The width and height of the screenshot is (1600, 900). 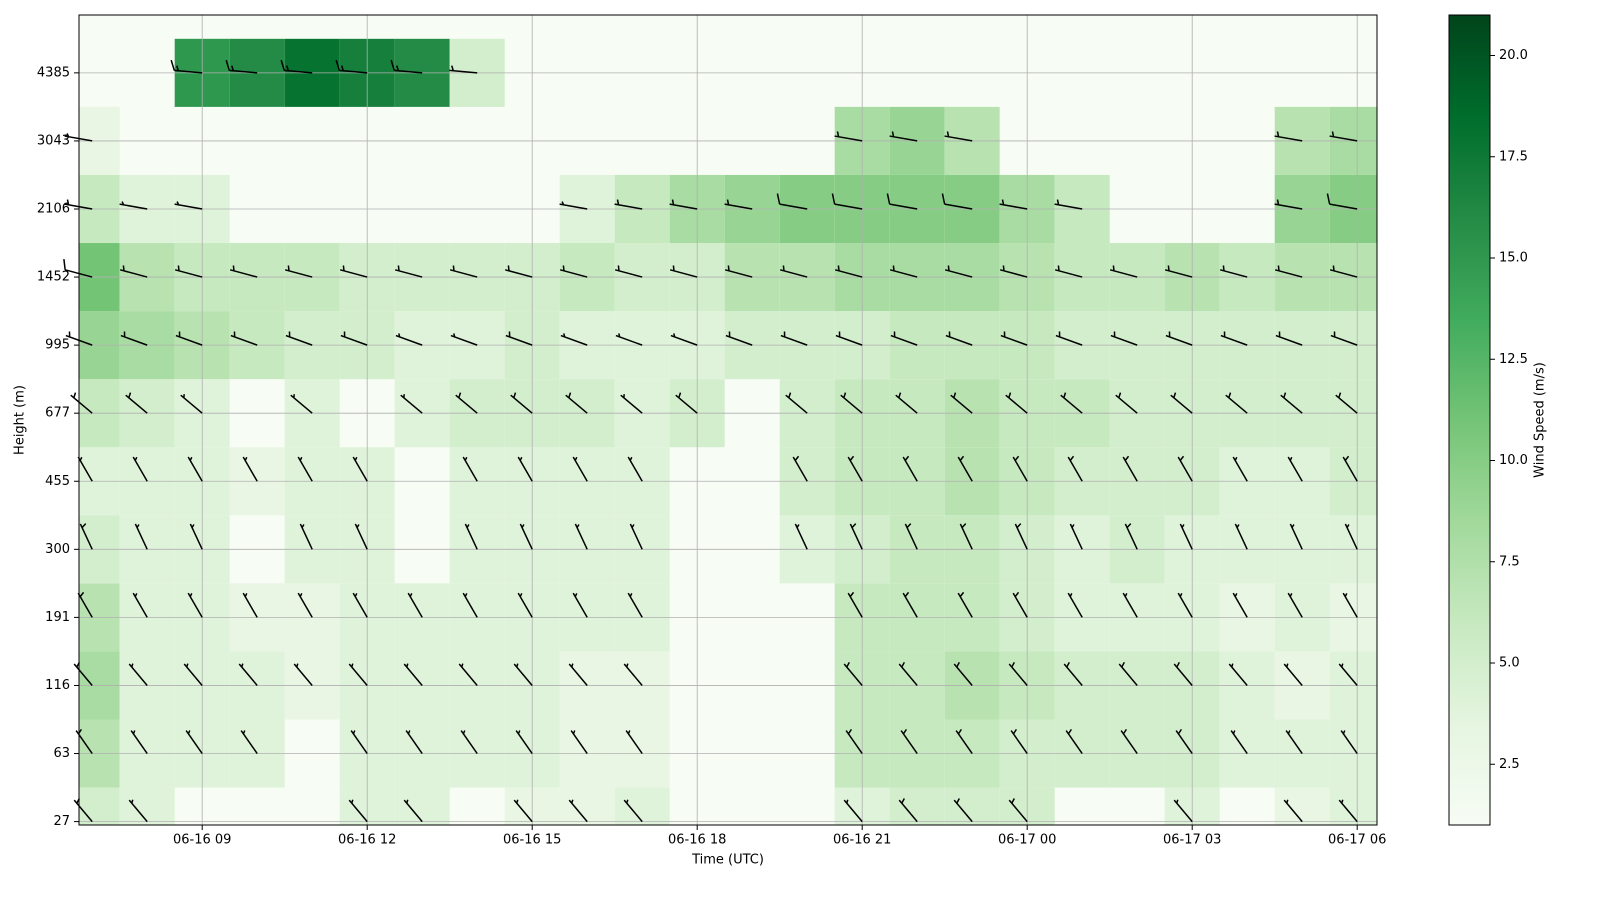 What do you see at coordinates (20, 420) in the screenshot?
I see `y-axis-label: Height (m)` at bounding box center [20, 420].